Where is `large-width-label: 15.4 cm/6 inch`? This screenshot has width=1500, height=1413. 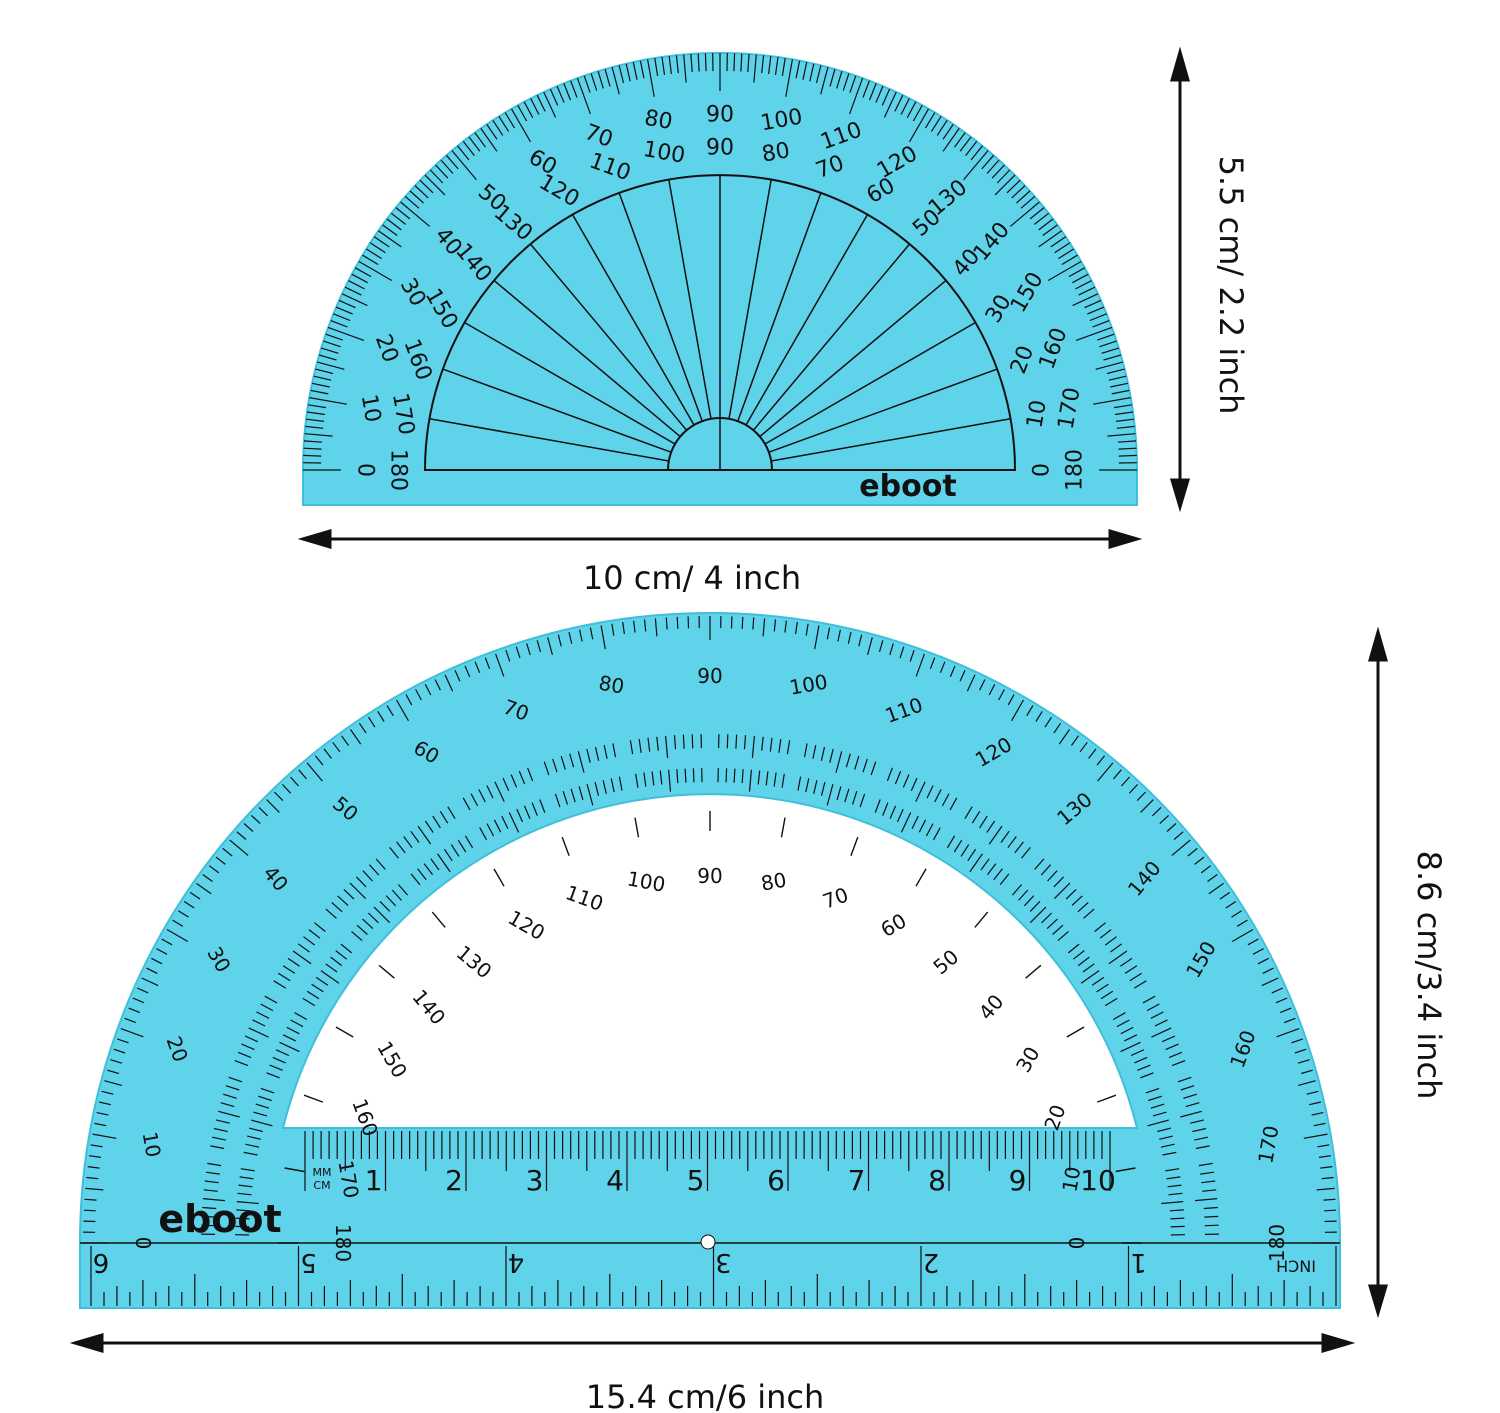 large-width-label: 15.4 cm/6 inch is located at coordinates (705, 1395).